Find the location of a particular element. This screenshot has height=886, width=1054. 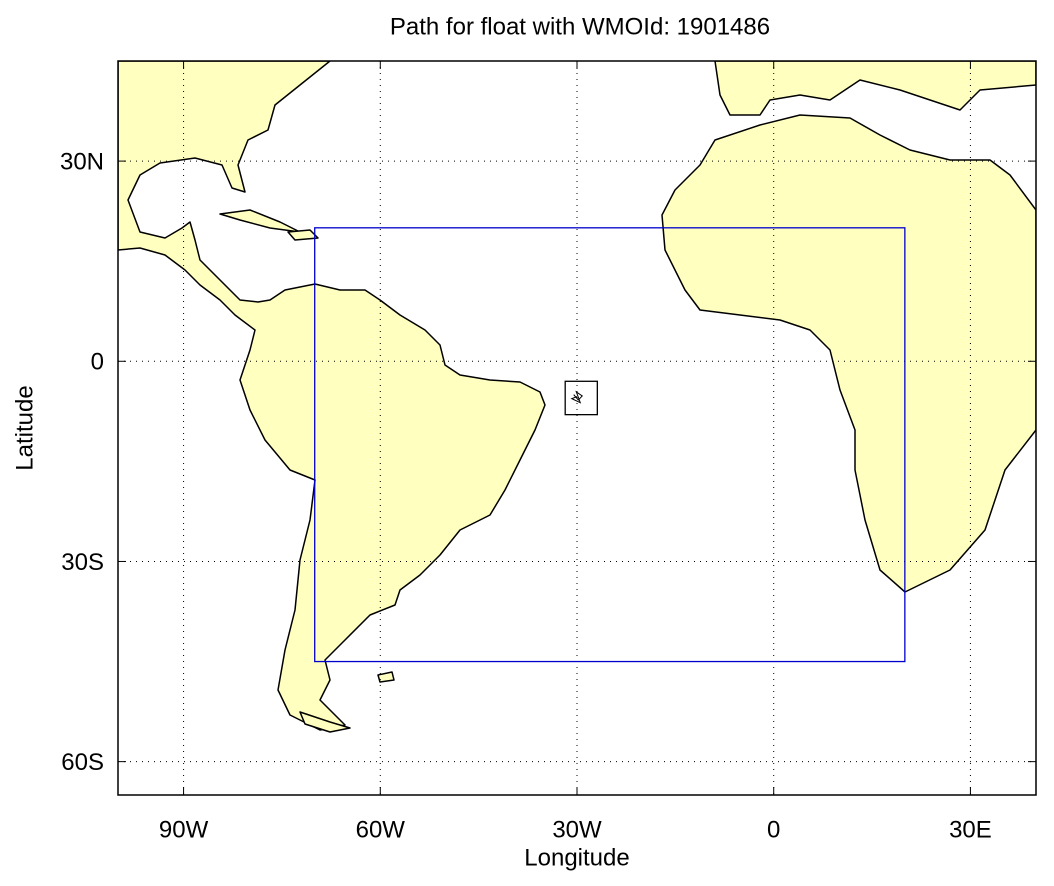

falklands is located at coordinates (386, 677).